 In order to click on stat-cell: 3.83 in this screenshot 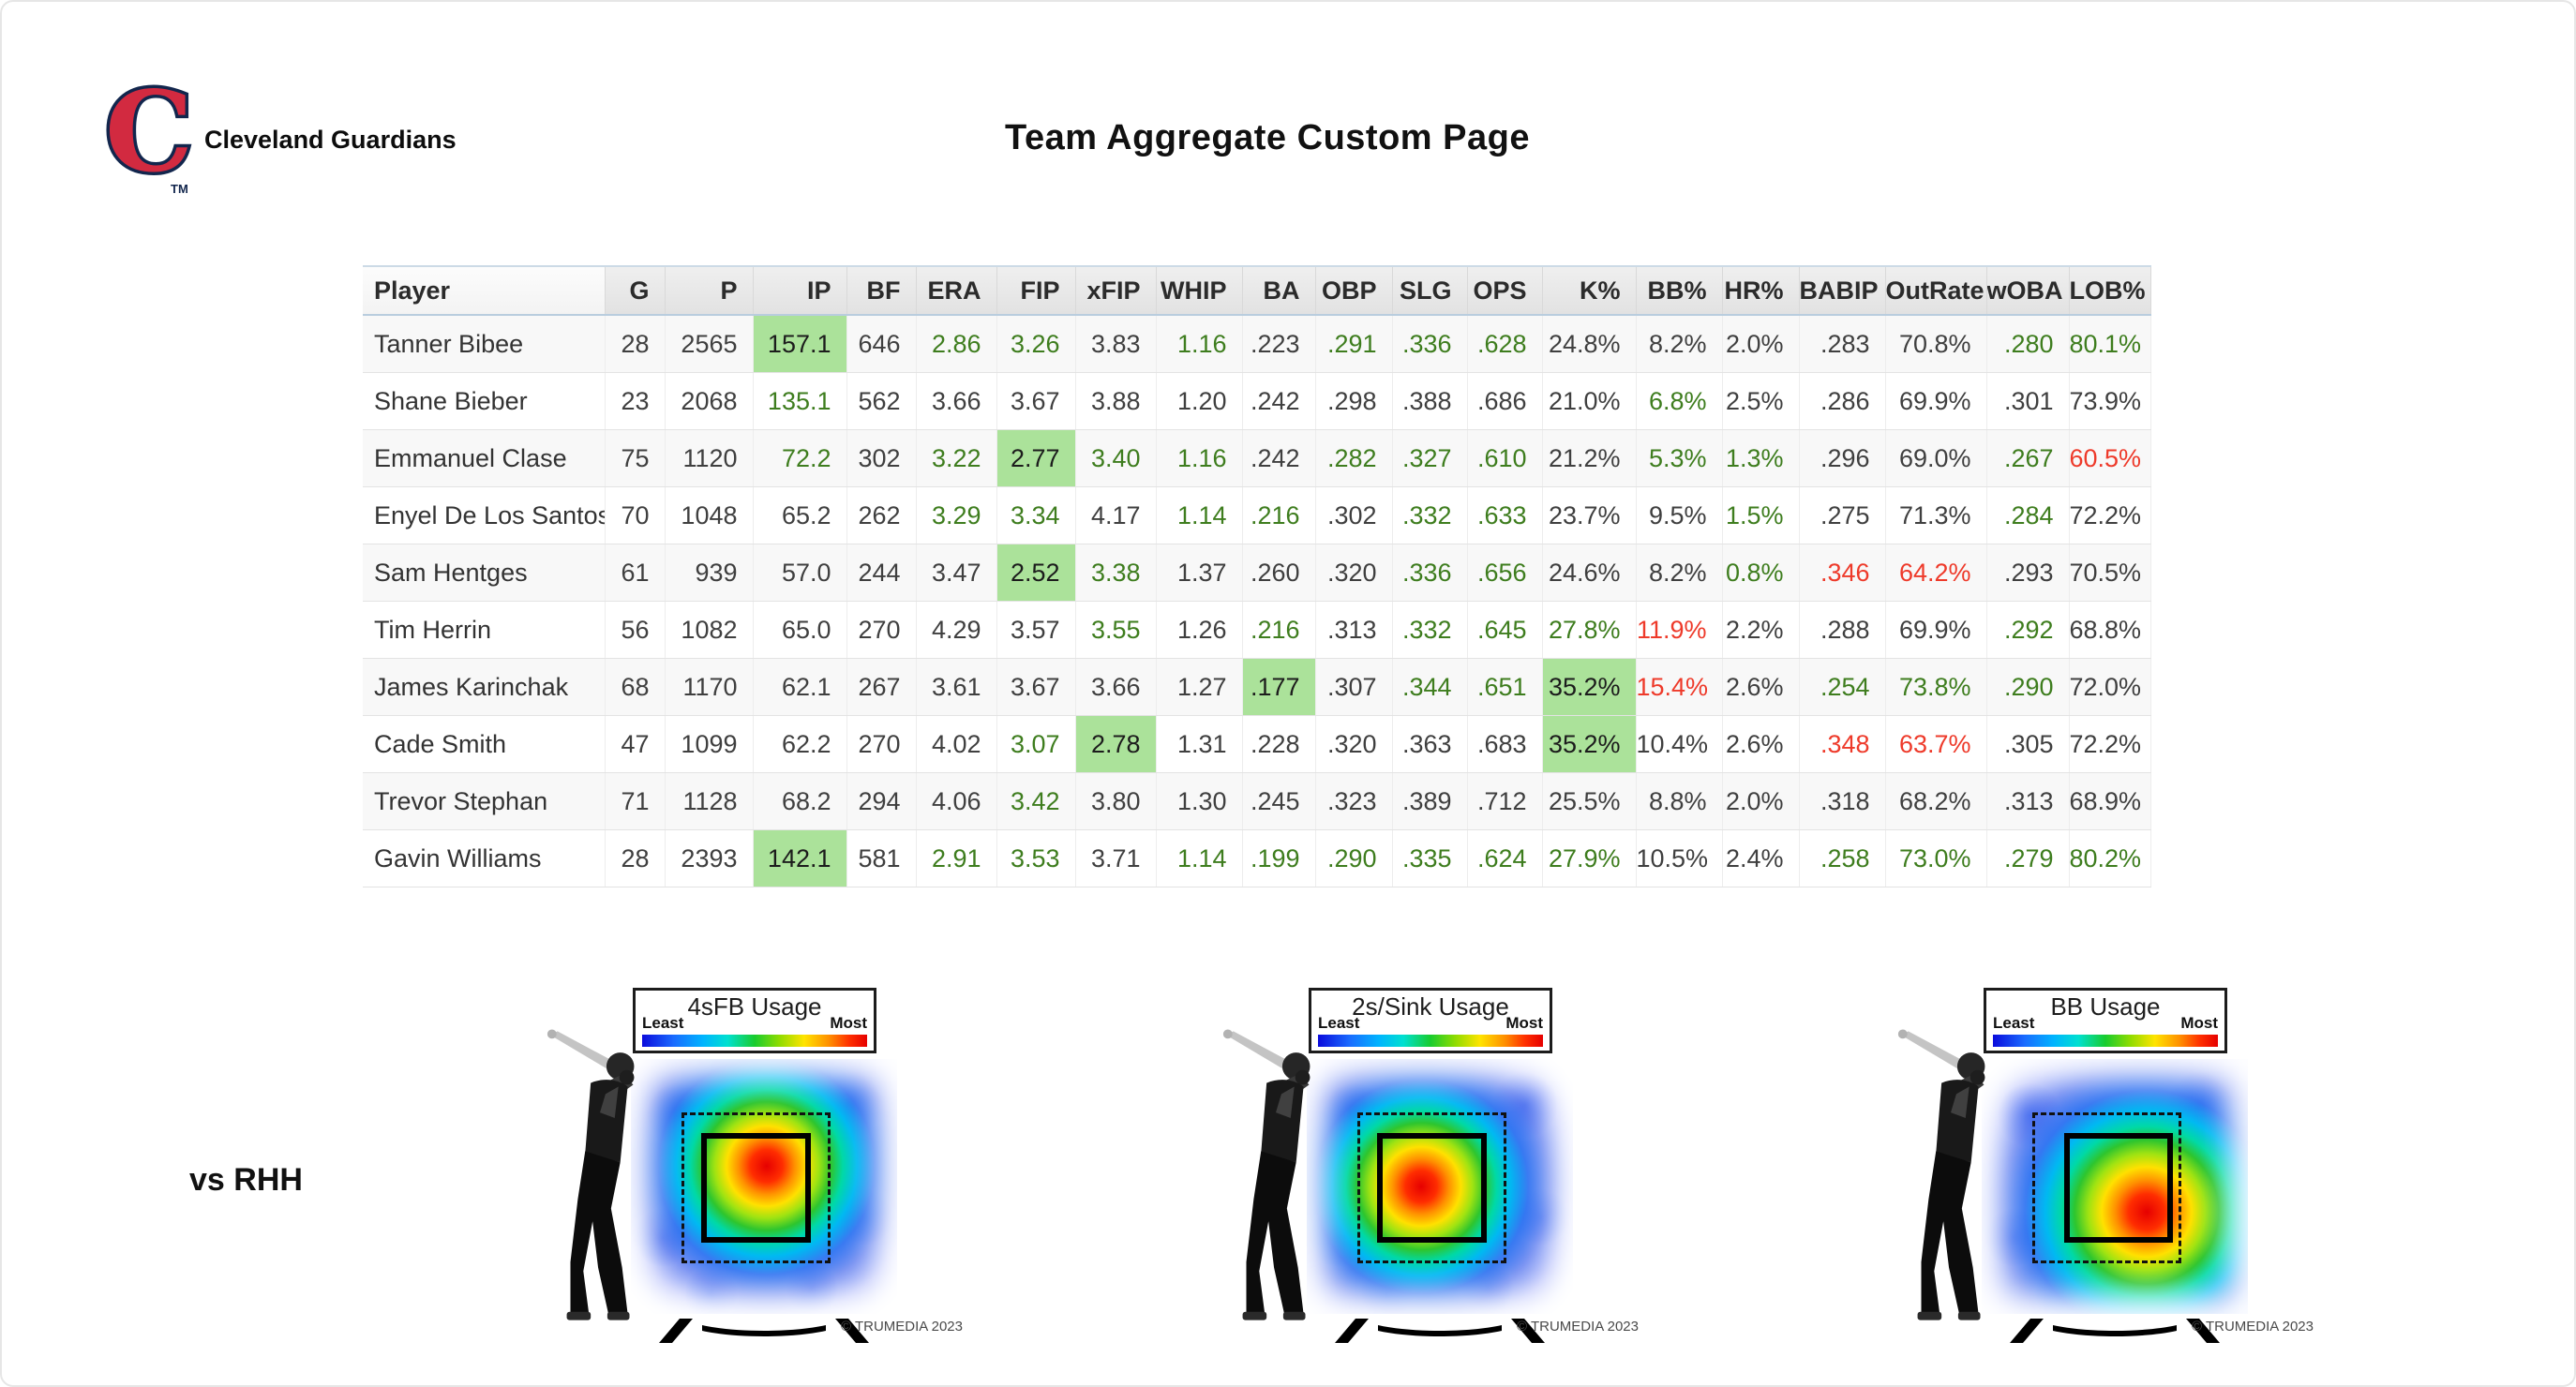, I will do `click(1116, 344)`.